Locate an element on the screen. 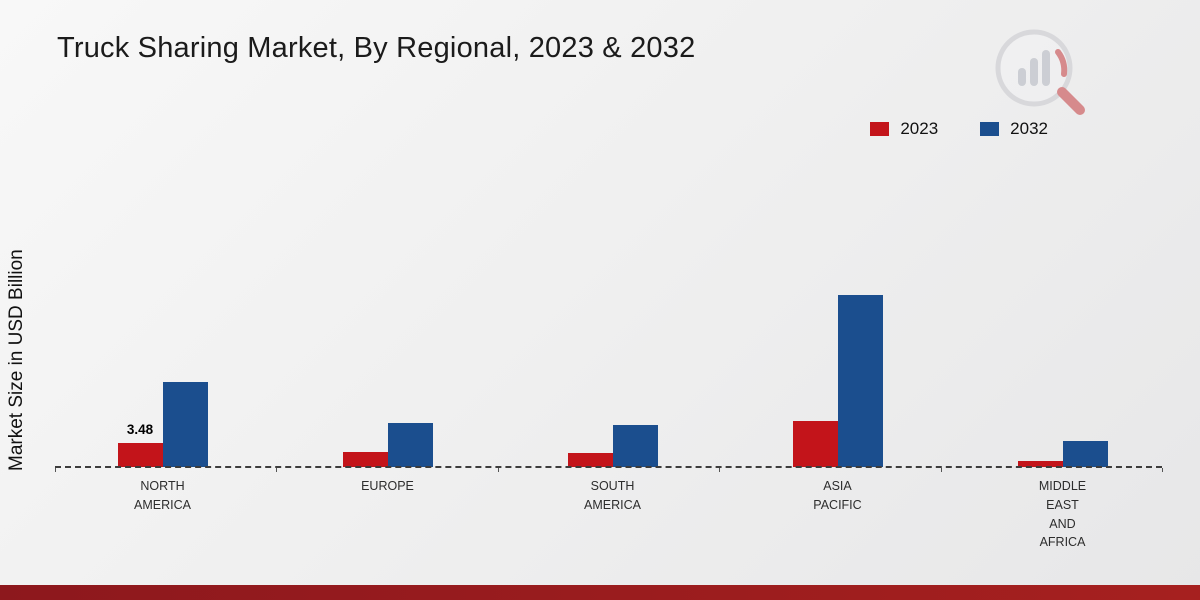  category-label: NORTH AMERICA is located at coordinates (162, 495).